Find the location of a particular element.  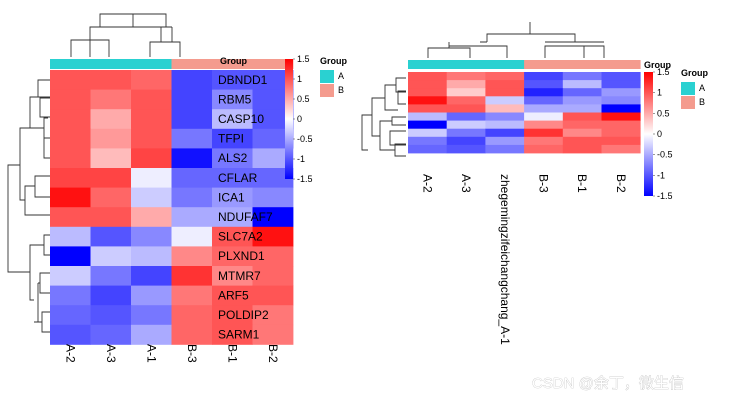

row-label: ARF5 is located at coordinates (233, 295).